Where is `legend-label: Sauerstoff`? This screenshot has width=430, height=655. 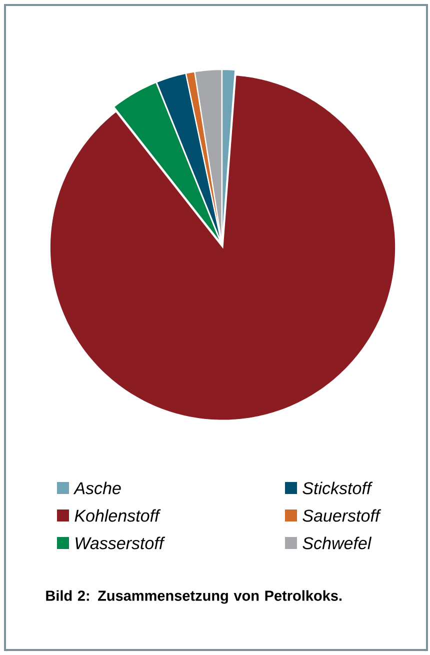
legend-label: Sauerstoff is located at coordinates (342, 515).